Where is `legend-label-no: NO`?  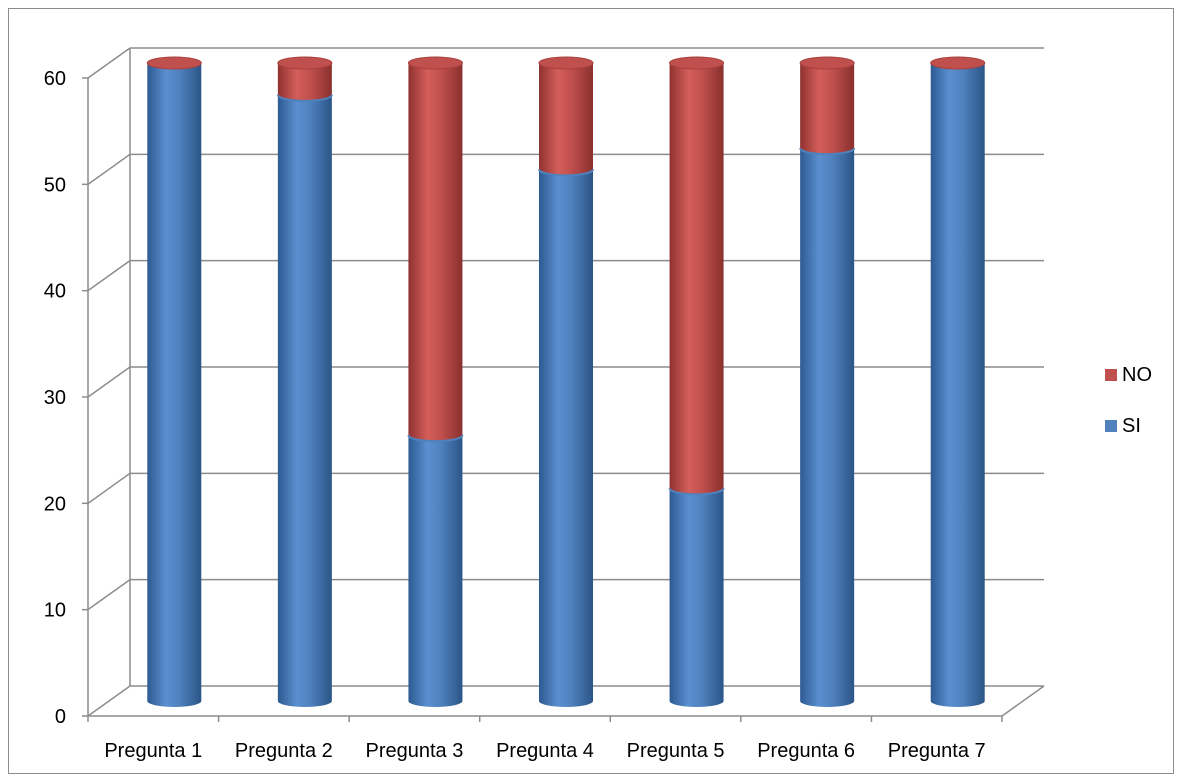 legend-label-no: NO is located at coordinates (1137, 375).